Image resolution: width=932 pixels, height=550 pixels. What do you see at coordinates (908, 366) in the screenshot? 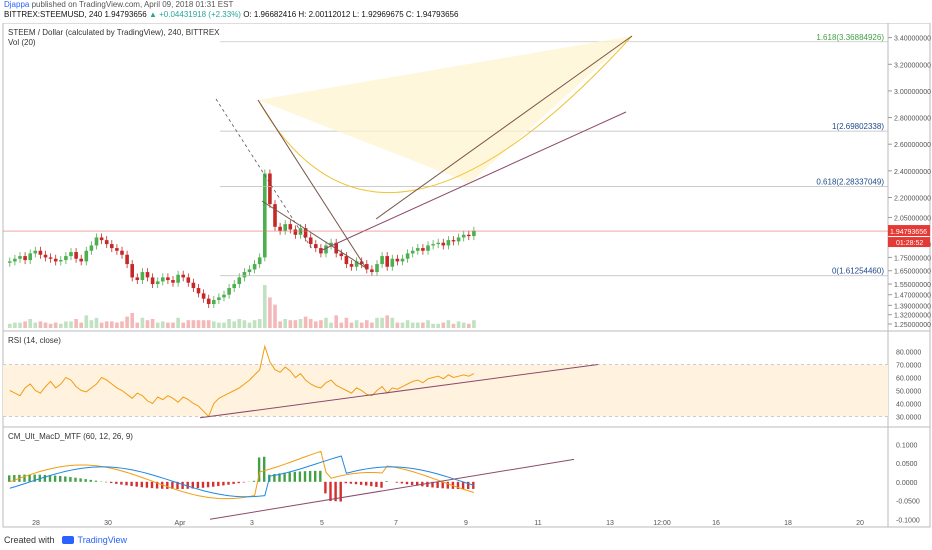
I see `rsi-tick-label: 70.0000` at bounding box center [908, 366].